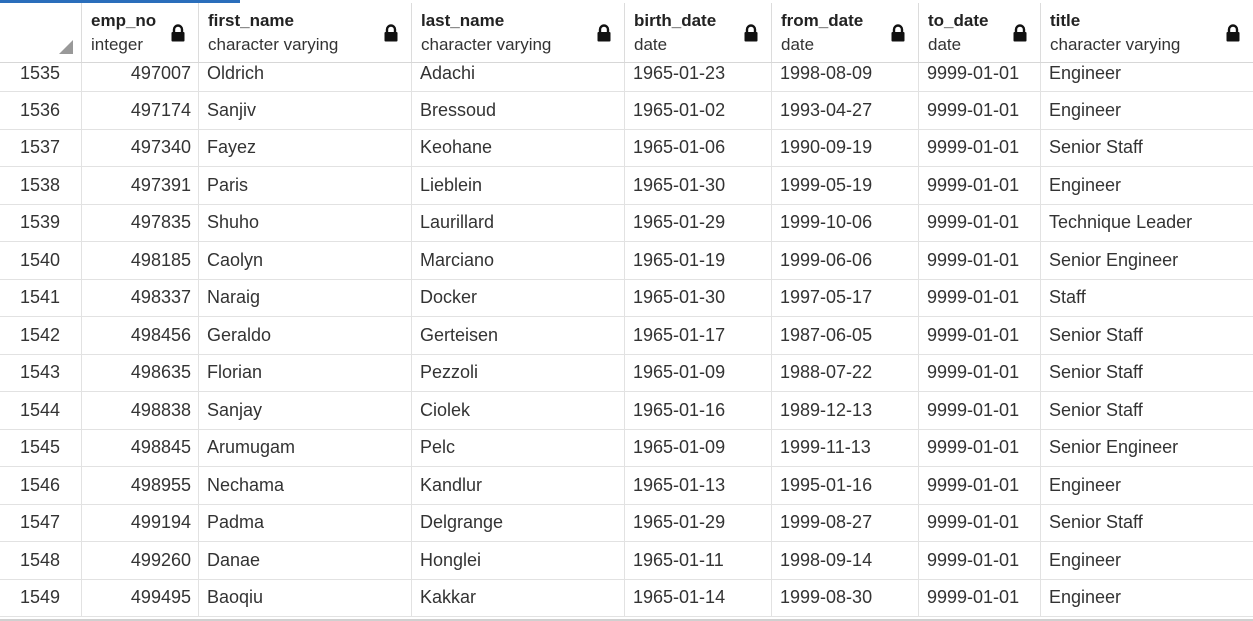  Describe the element at coordinates (41, 147) in the screenshot. I see `row-number: 1537` at that location.